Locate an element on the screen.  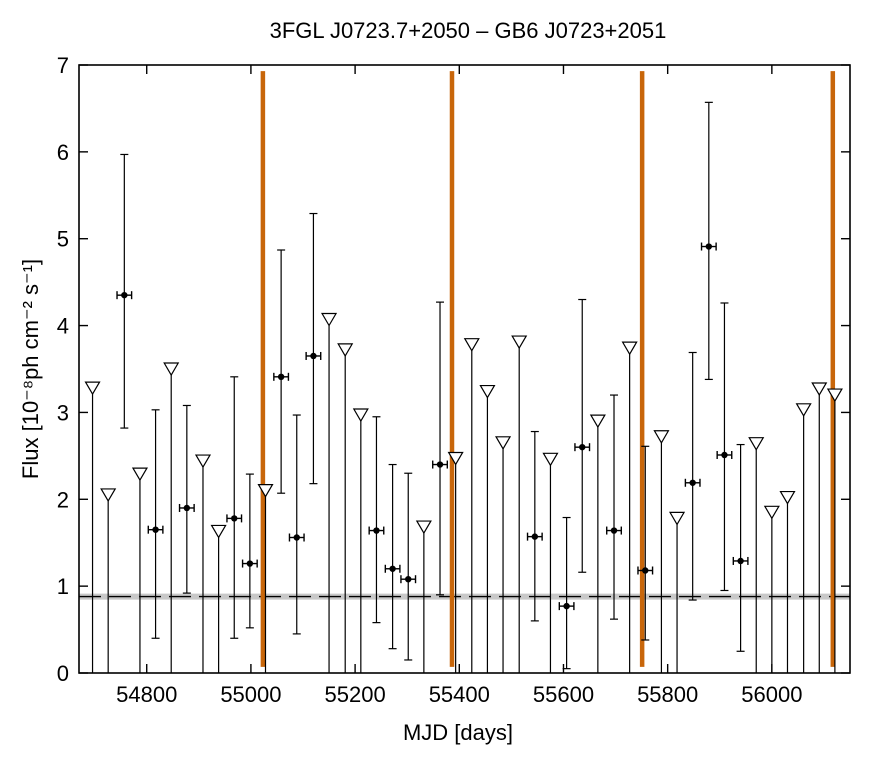
y-tick-label: 7 is located at coordinates (63, 65).